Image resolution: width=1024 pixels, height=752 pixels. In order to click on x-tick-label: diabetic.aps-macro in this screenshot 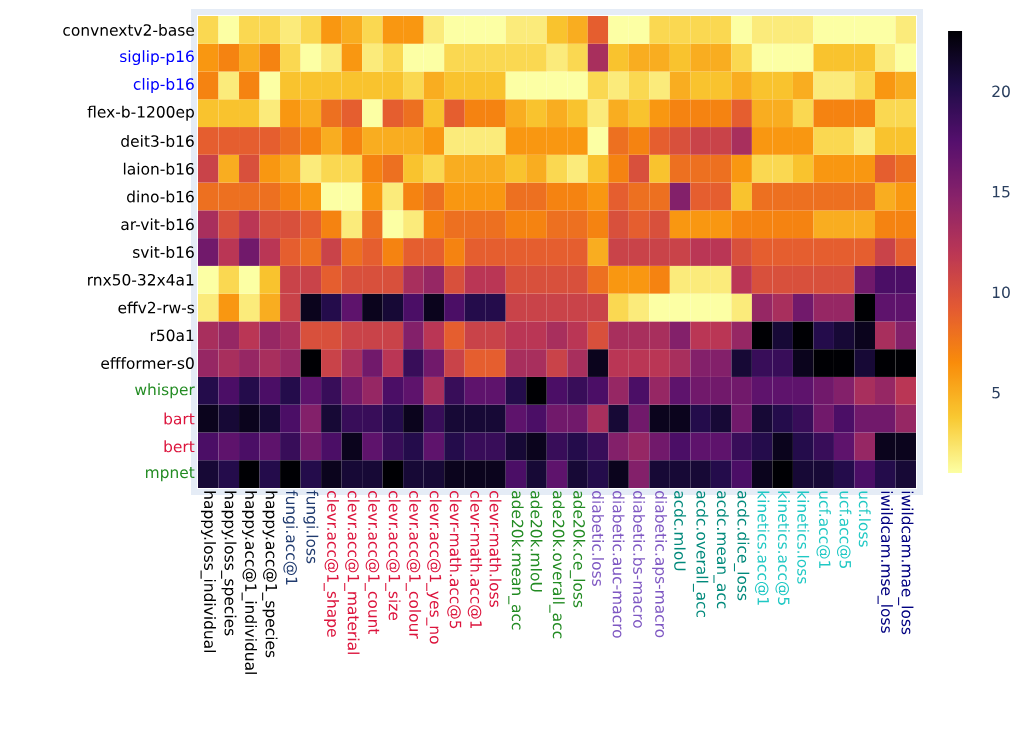, I will do `click(660, 564)`.